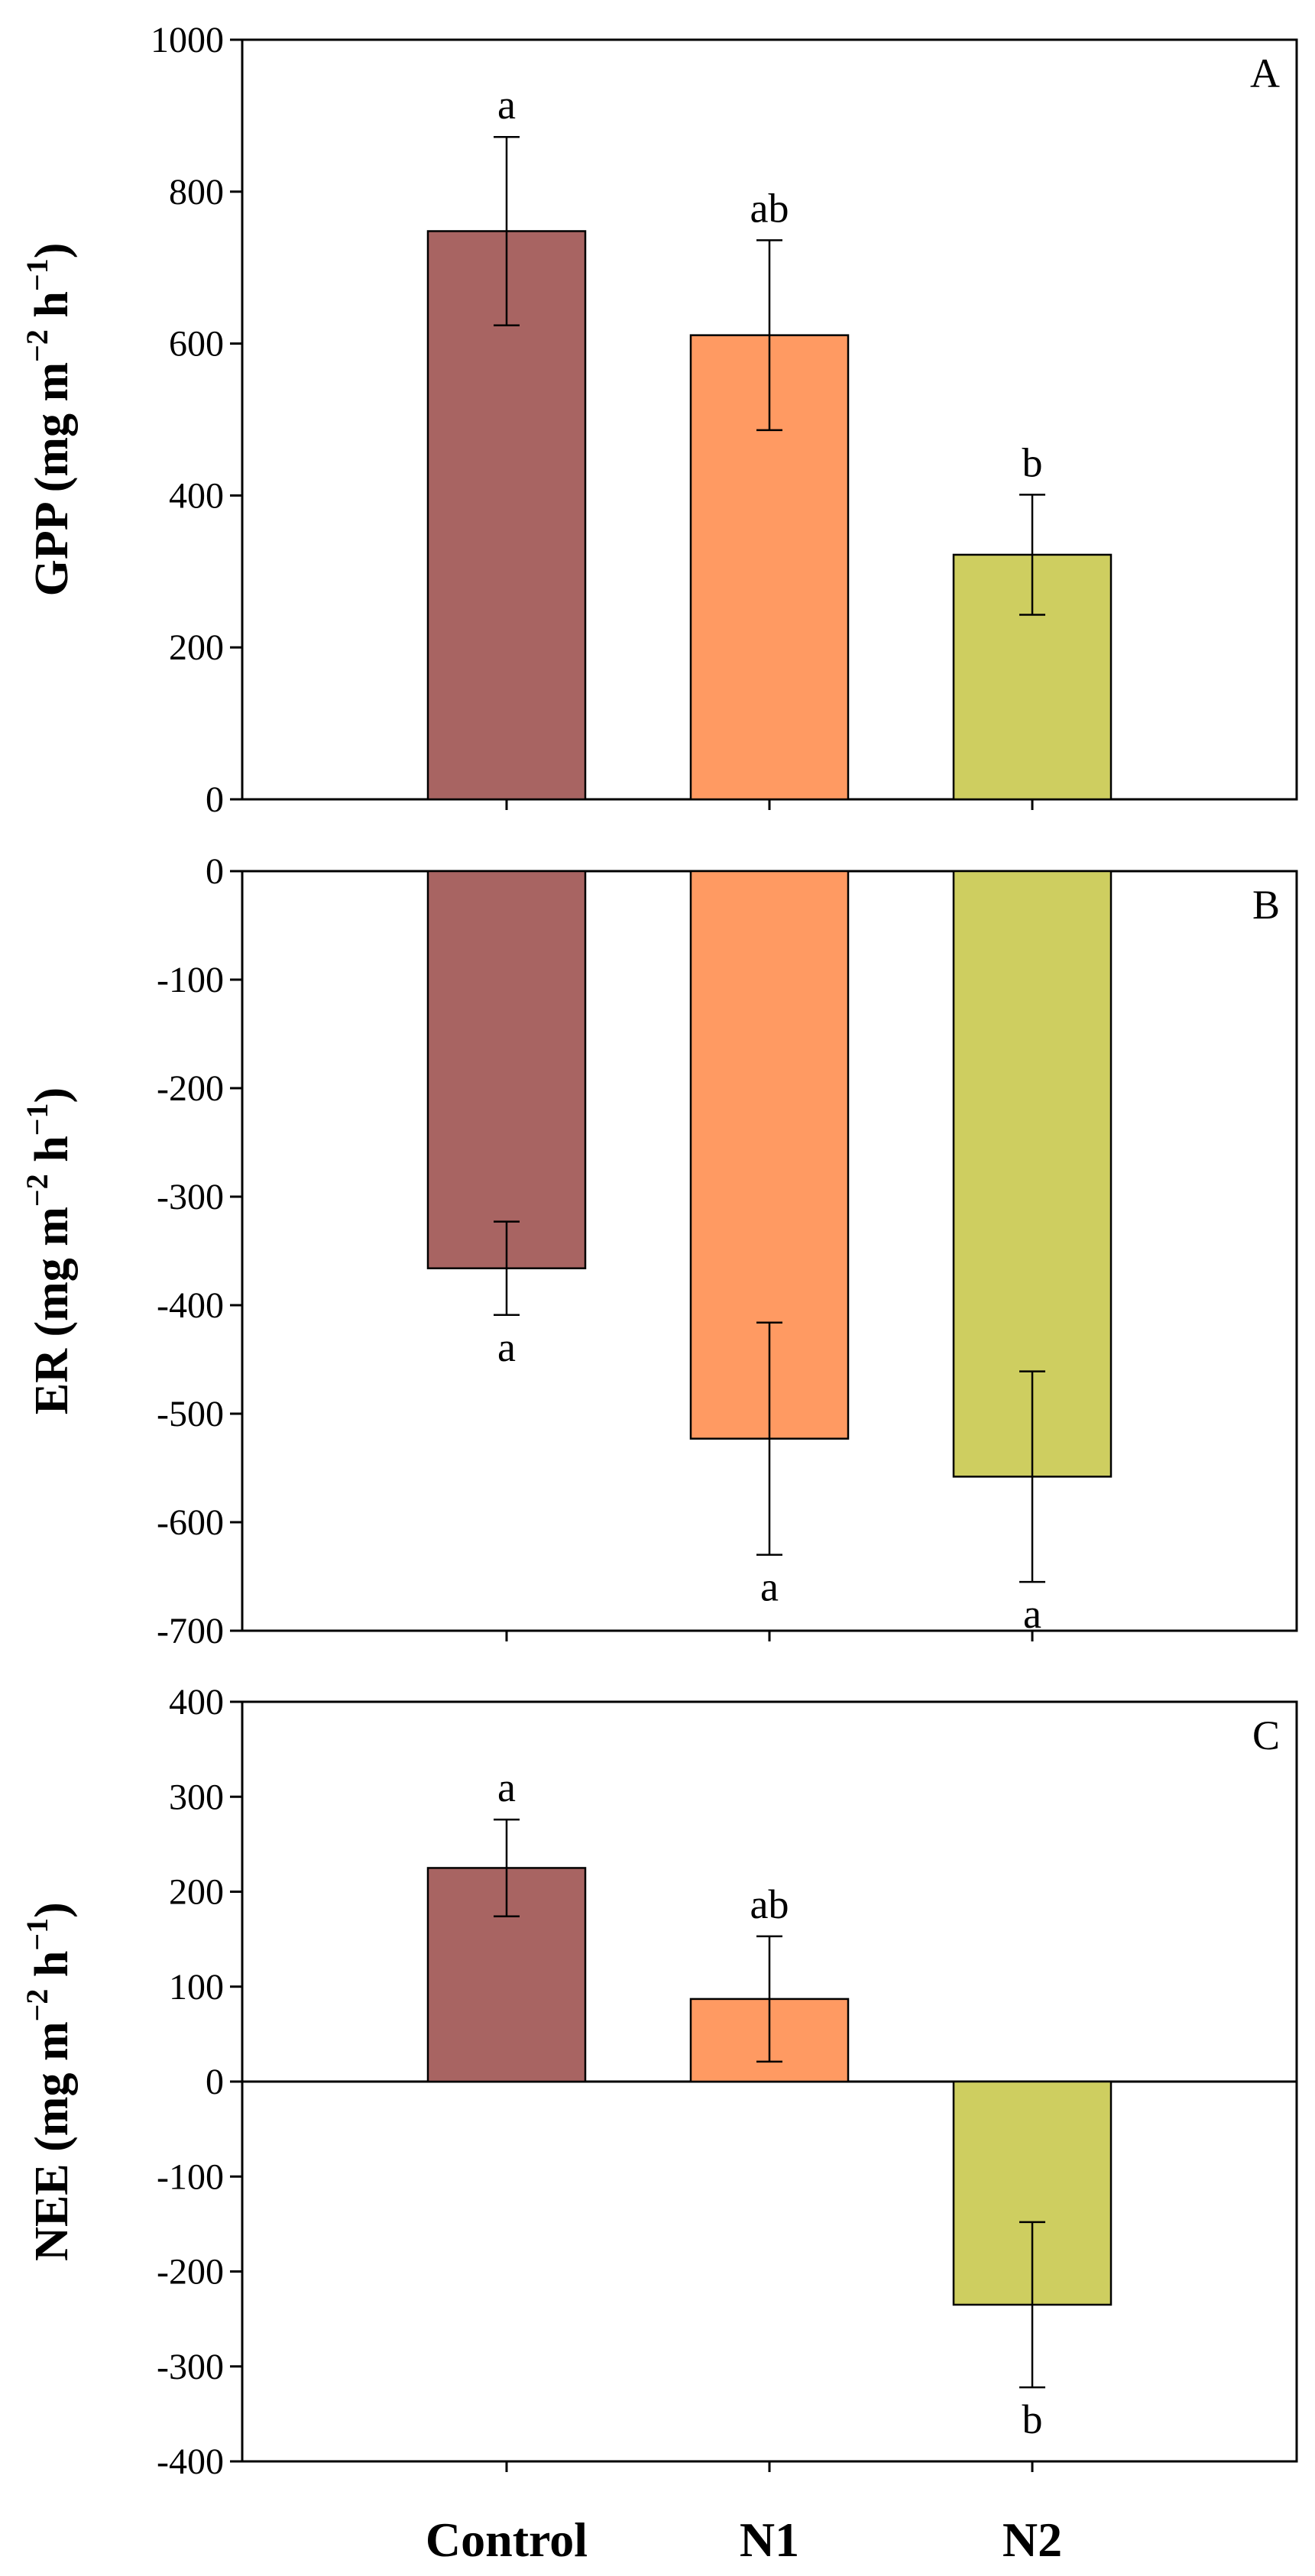 Image resolution: width=1315 pixels, height=2576 pixels. What do you see at coordinates (52, 1155) in the screenshot?
I see `panel-b-ylabel-mid: h` at bounding box center [52, 1155].